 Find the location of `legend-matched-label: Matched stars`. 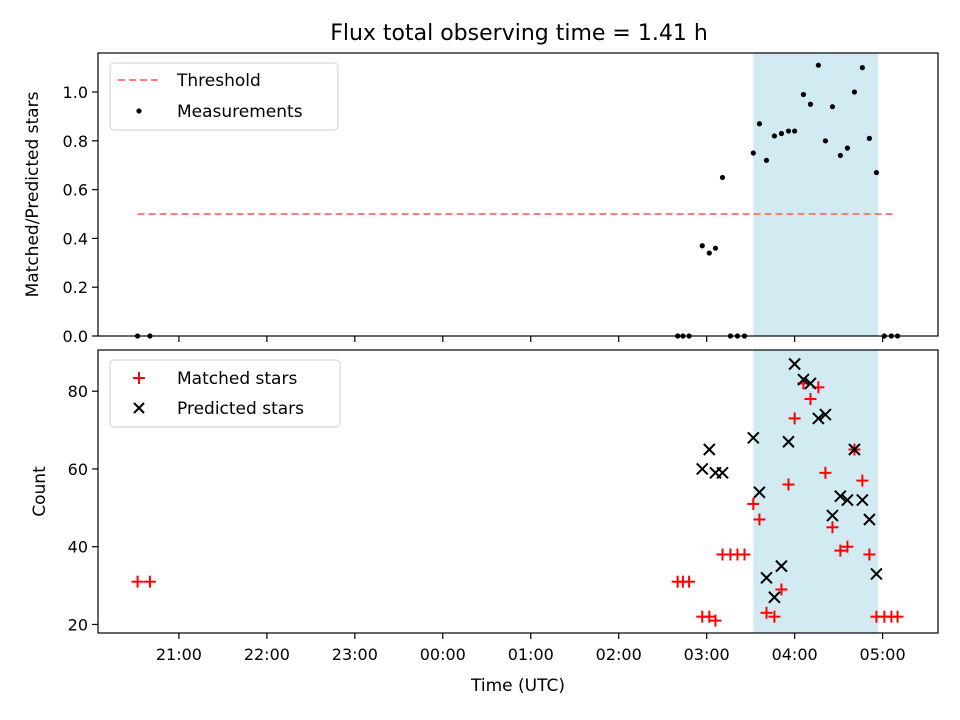

legend-matched-label: Matched stars is located at coordinates (237, 379).